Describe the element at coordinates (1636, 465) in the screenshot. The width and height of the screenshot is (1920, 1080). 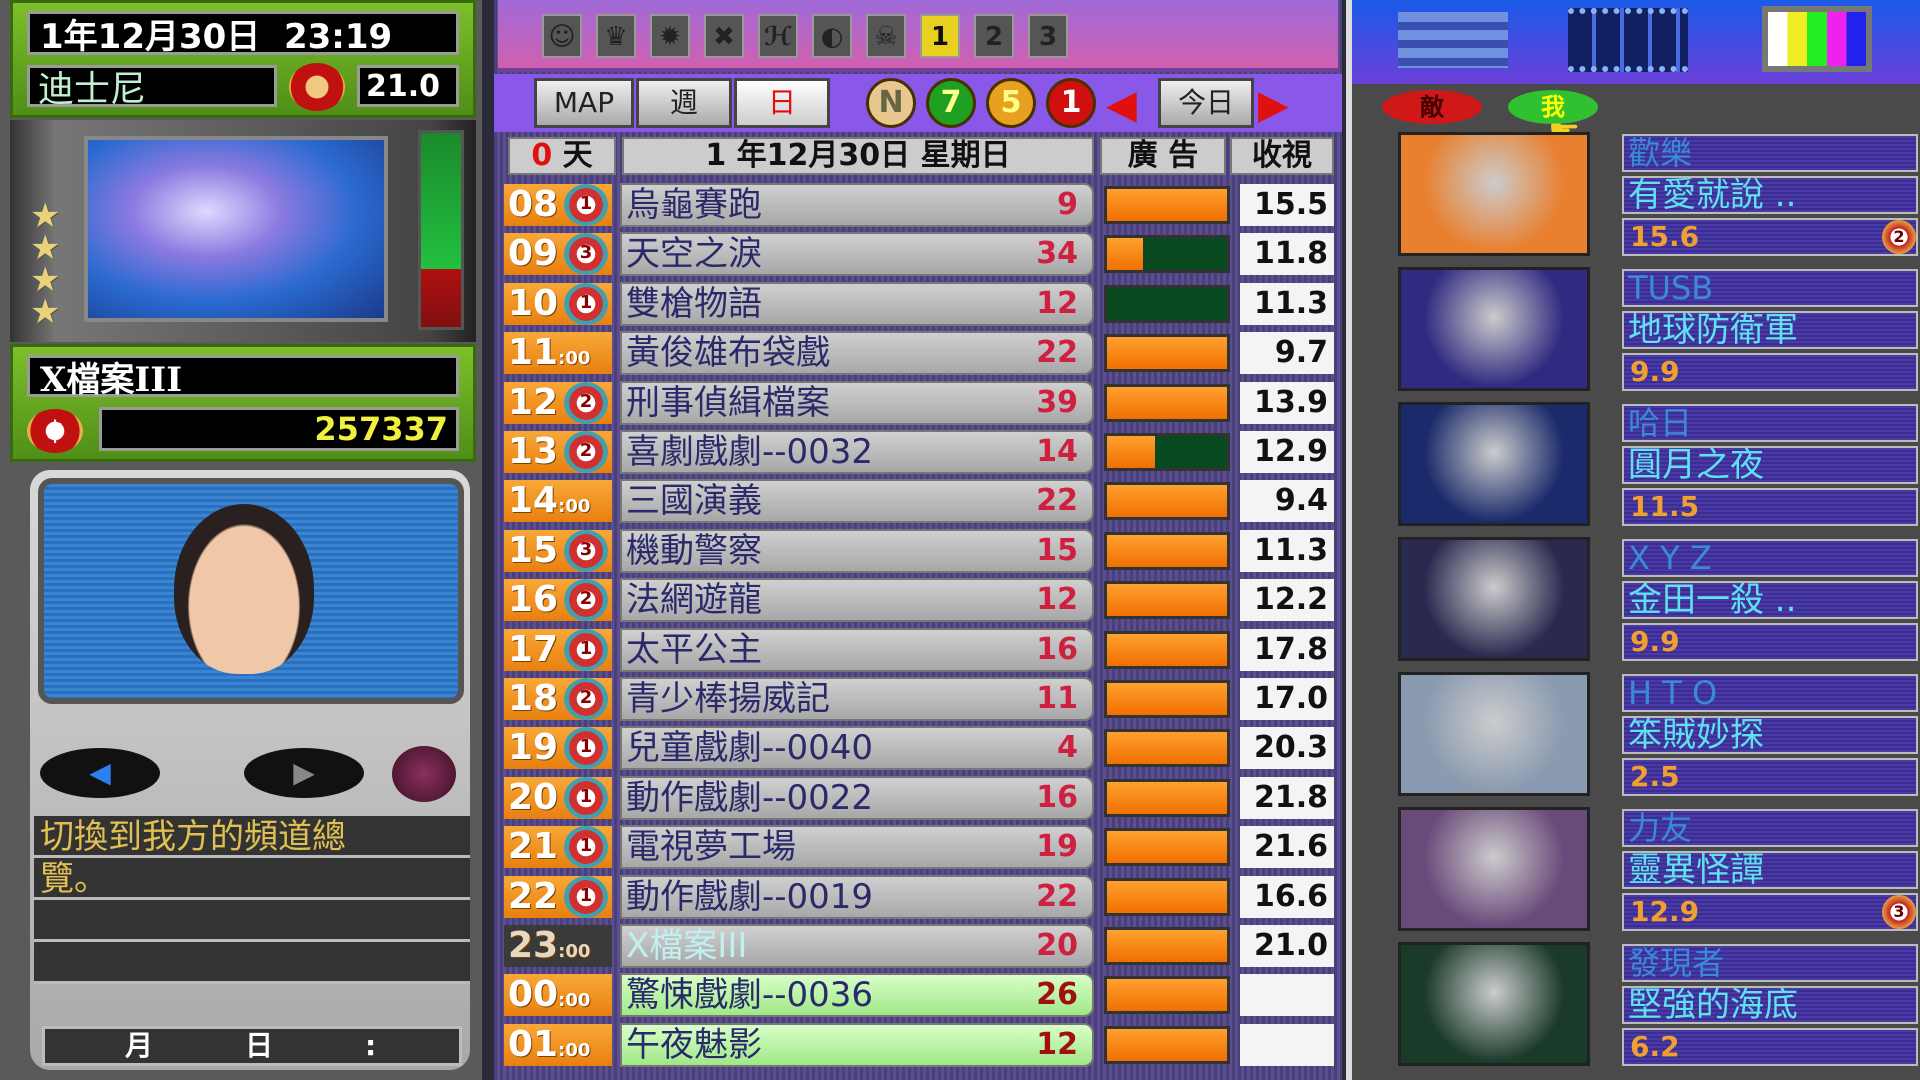
I see `rival-channel-card: 哈日 圓月之夜 11.5` at that location.